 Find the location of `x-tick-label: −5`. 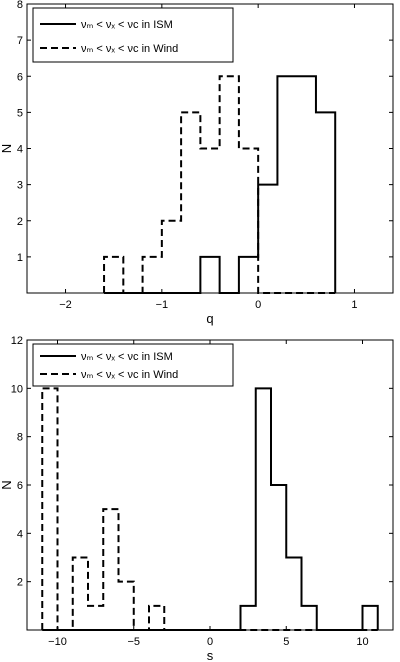

x-tick-label: −5 is located at coordinates (133, 642).